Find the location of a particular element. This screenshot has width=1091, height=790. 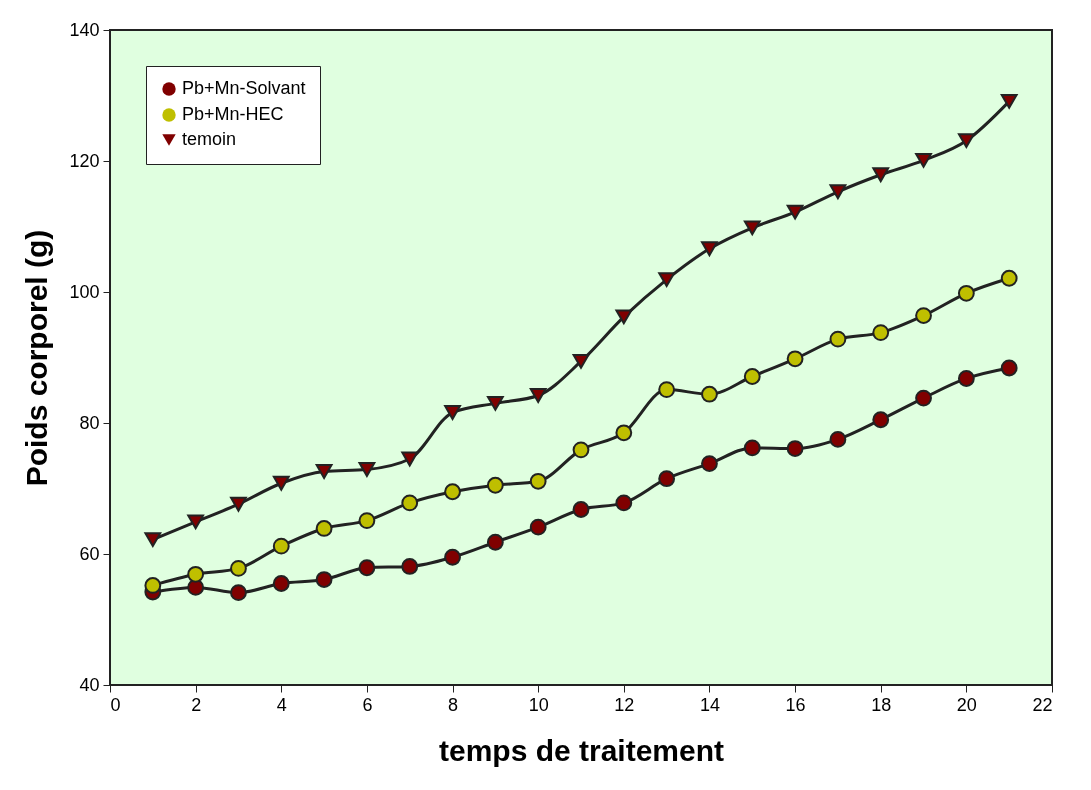

y-axis-title: Poids corporel (g) is located at coordinates (37, 358).